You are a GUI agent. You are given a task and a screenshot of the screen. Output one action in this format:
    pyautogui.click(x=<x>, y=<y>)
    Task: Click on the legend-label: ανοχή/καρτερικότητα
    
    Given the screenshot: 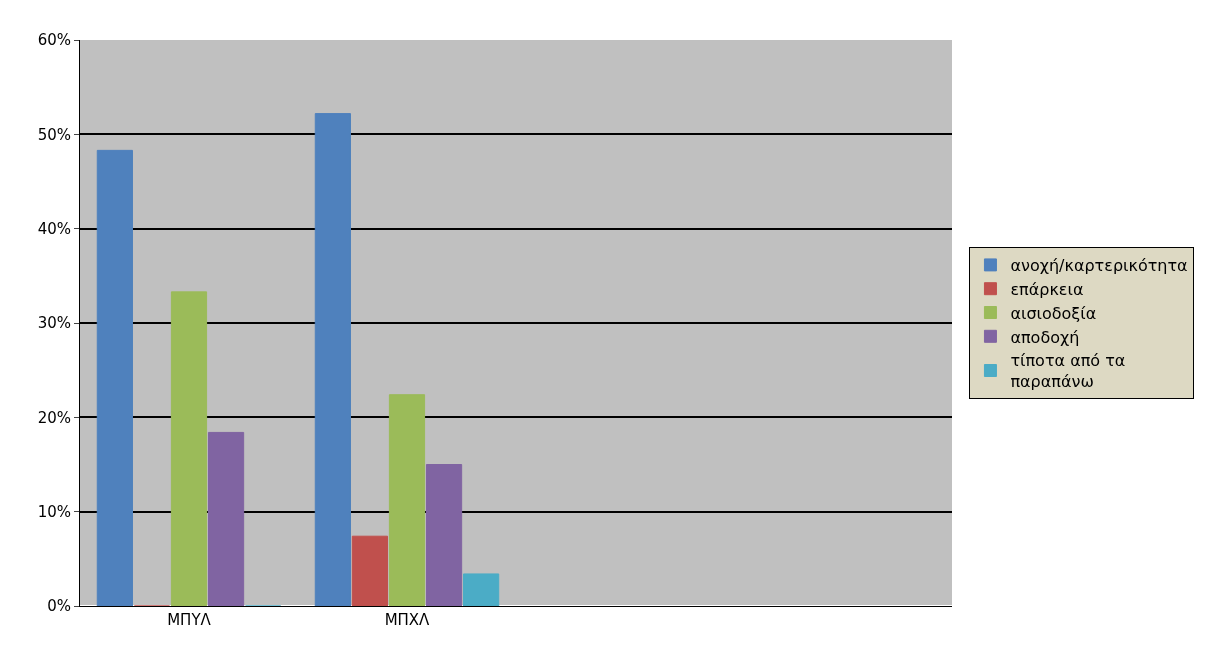 What is the action you would take?
    pyautogui.click(x=1099, y=266)
    